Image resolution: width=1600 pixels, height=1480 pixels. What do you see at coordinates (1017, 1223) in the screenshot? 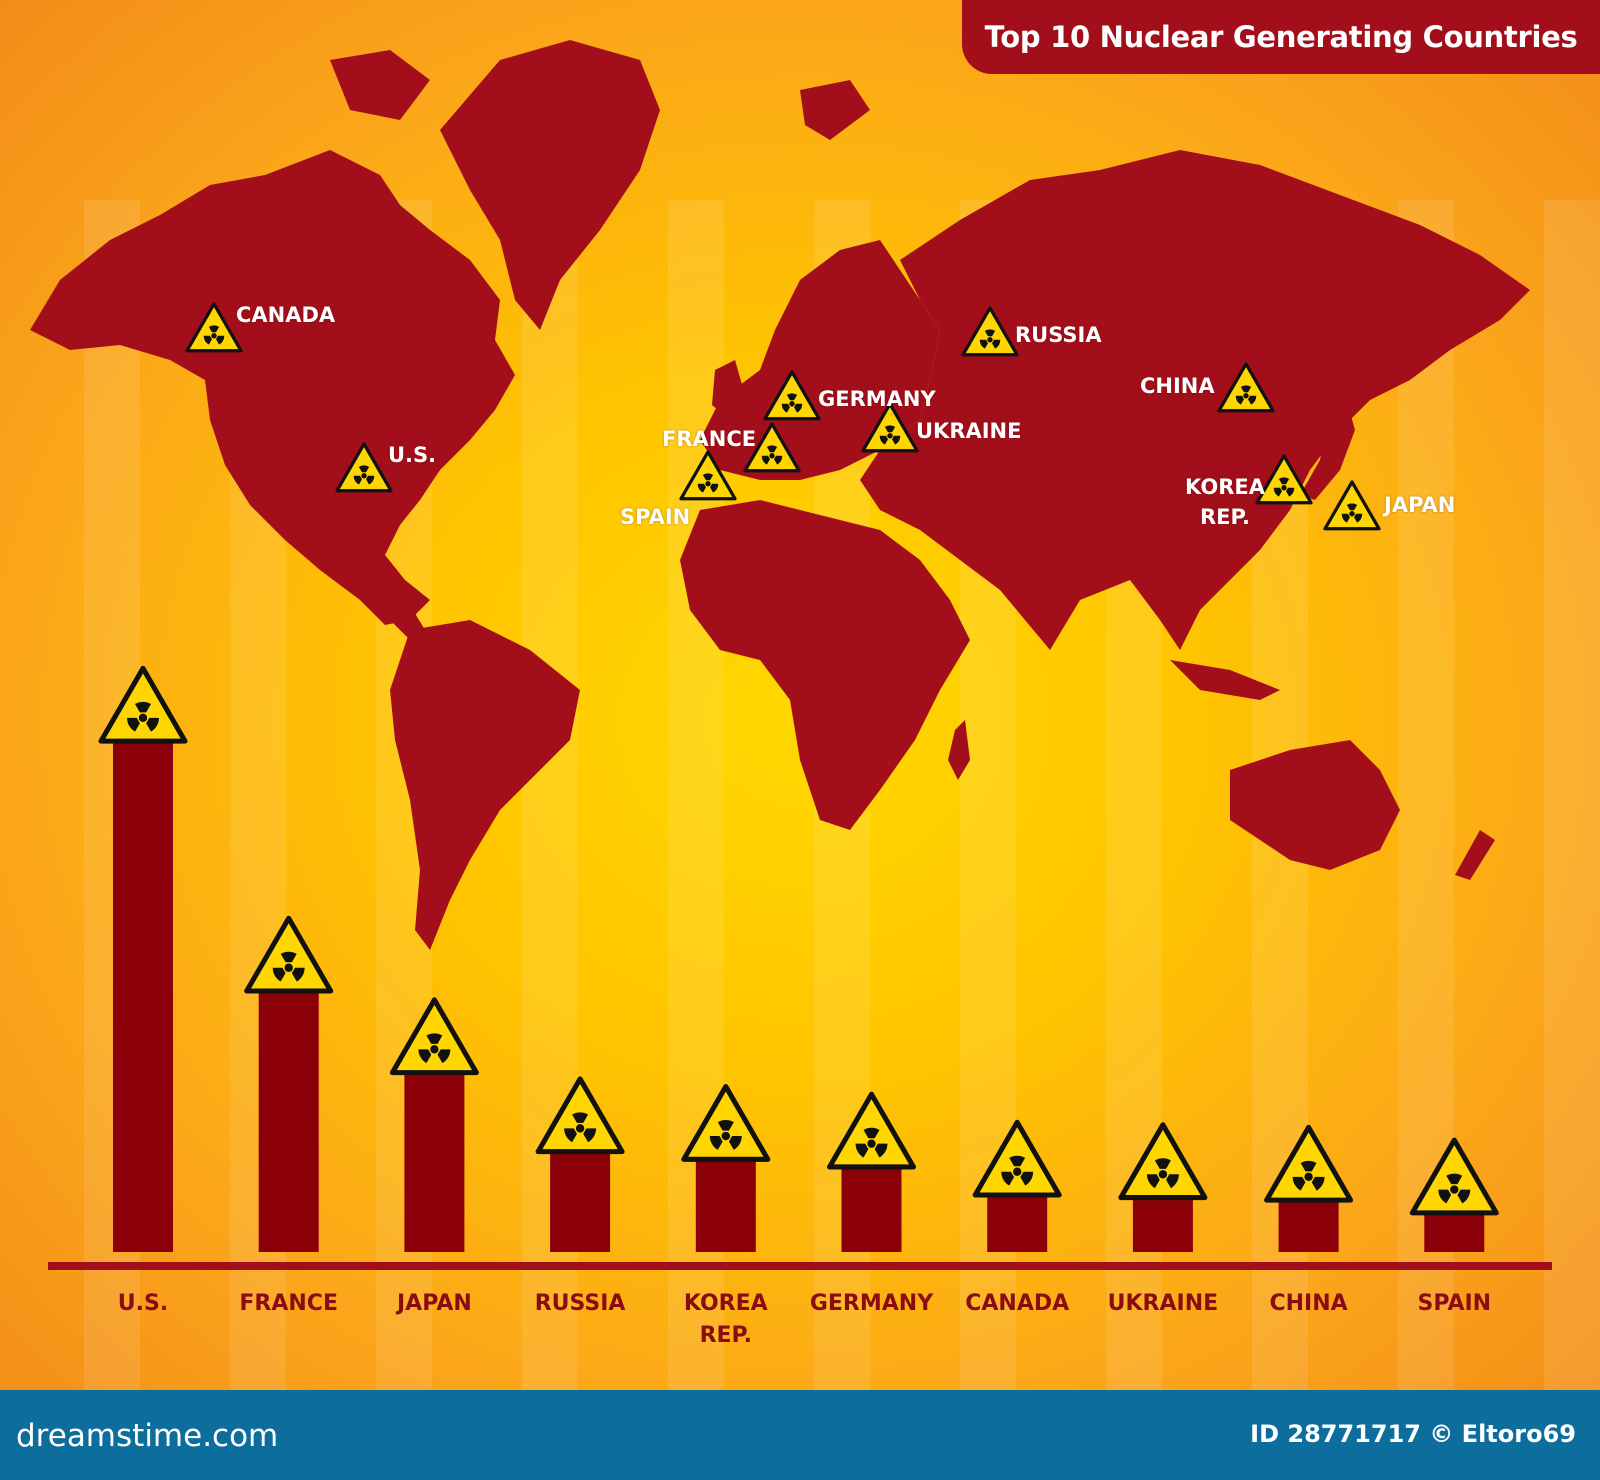
I see `bar-canada` at bounding box center [1017, 1223].